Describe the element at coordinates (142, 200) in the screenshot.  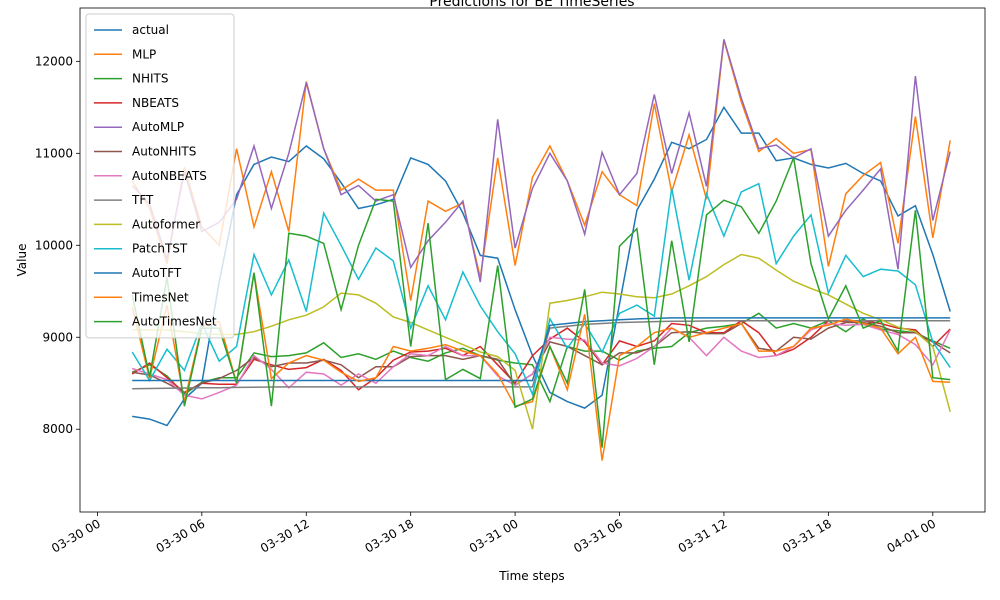
I see `legend-label: TFT` at that location.